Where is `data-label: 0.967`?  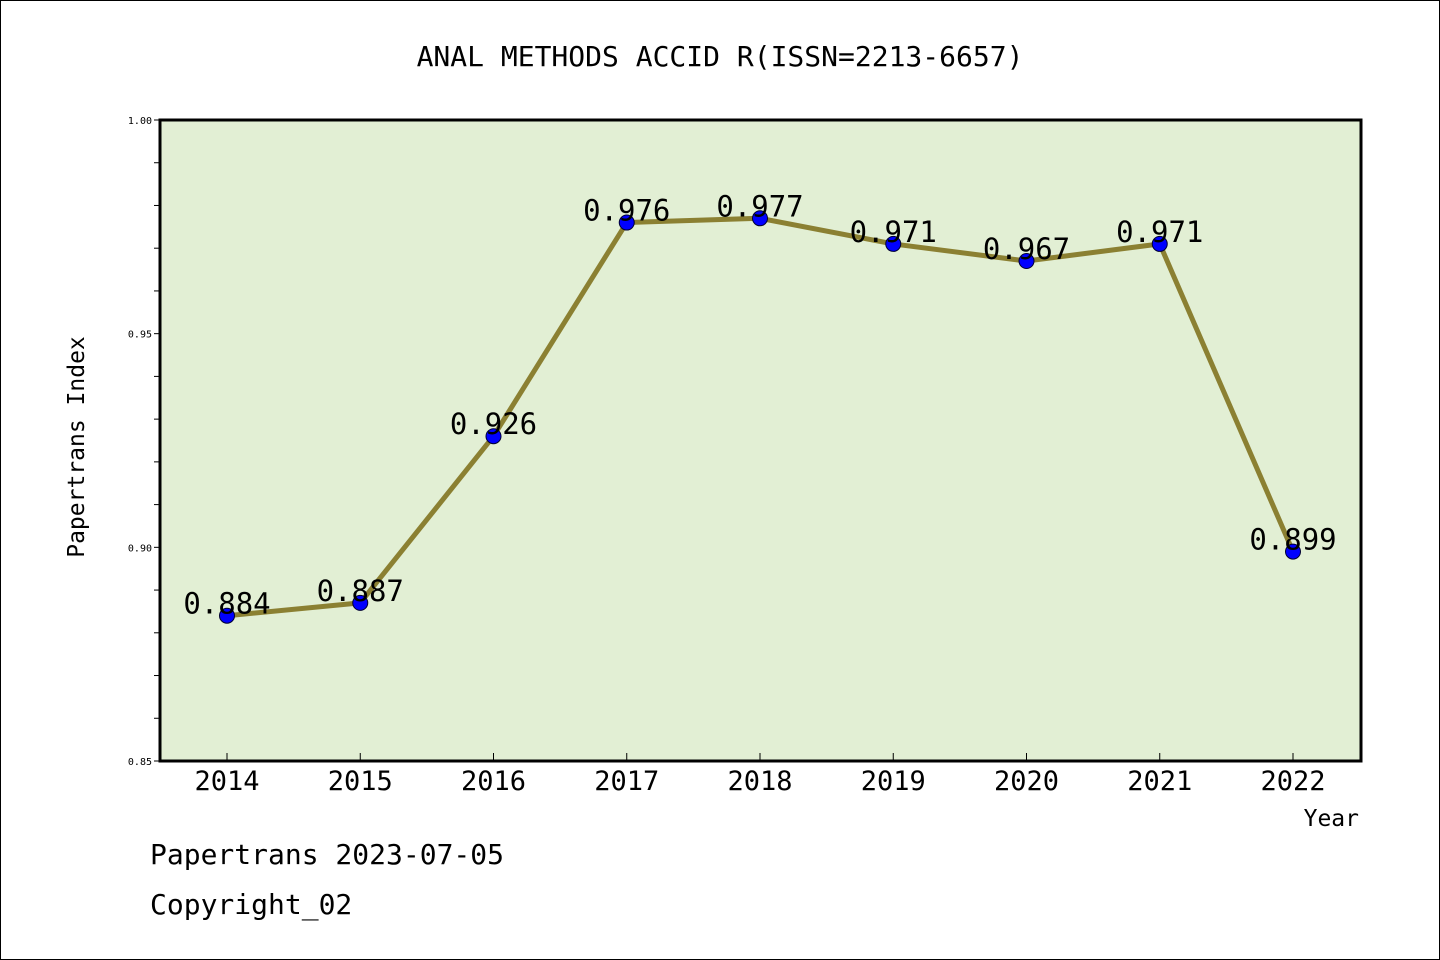 data-label: 0.967 is located at coordinates (1026, 249).